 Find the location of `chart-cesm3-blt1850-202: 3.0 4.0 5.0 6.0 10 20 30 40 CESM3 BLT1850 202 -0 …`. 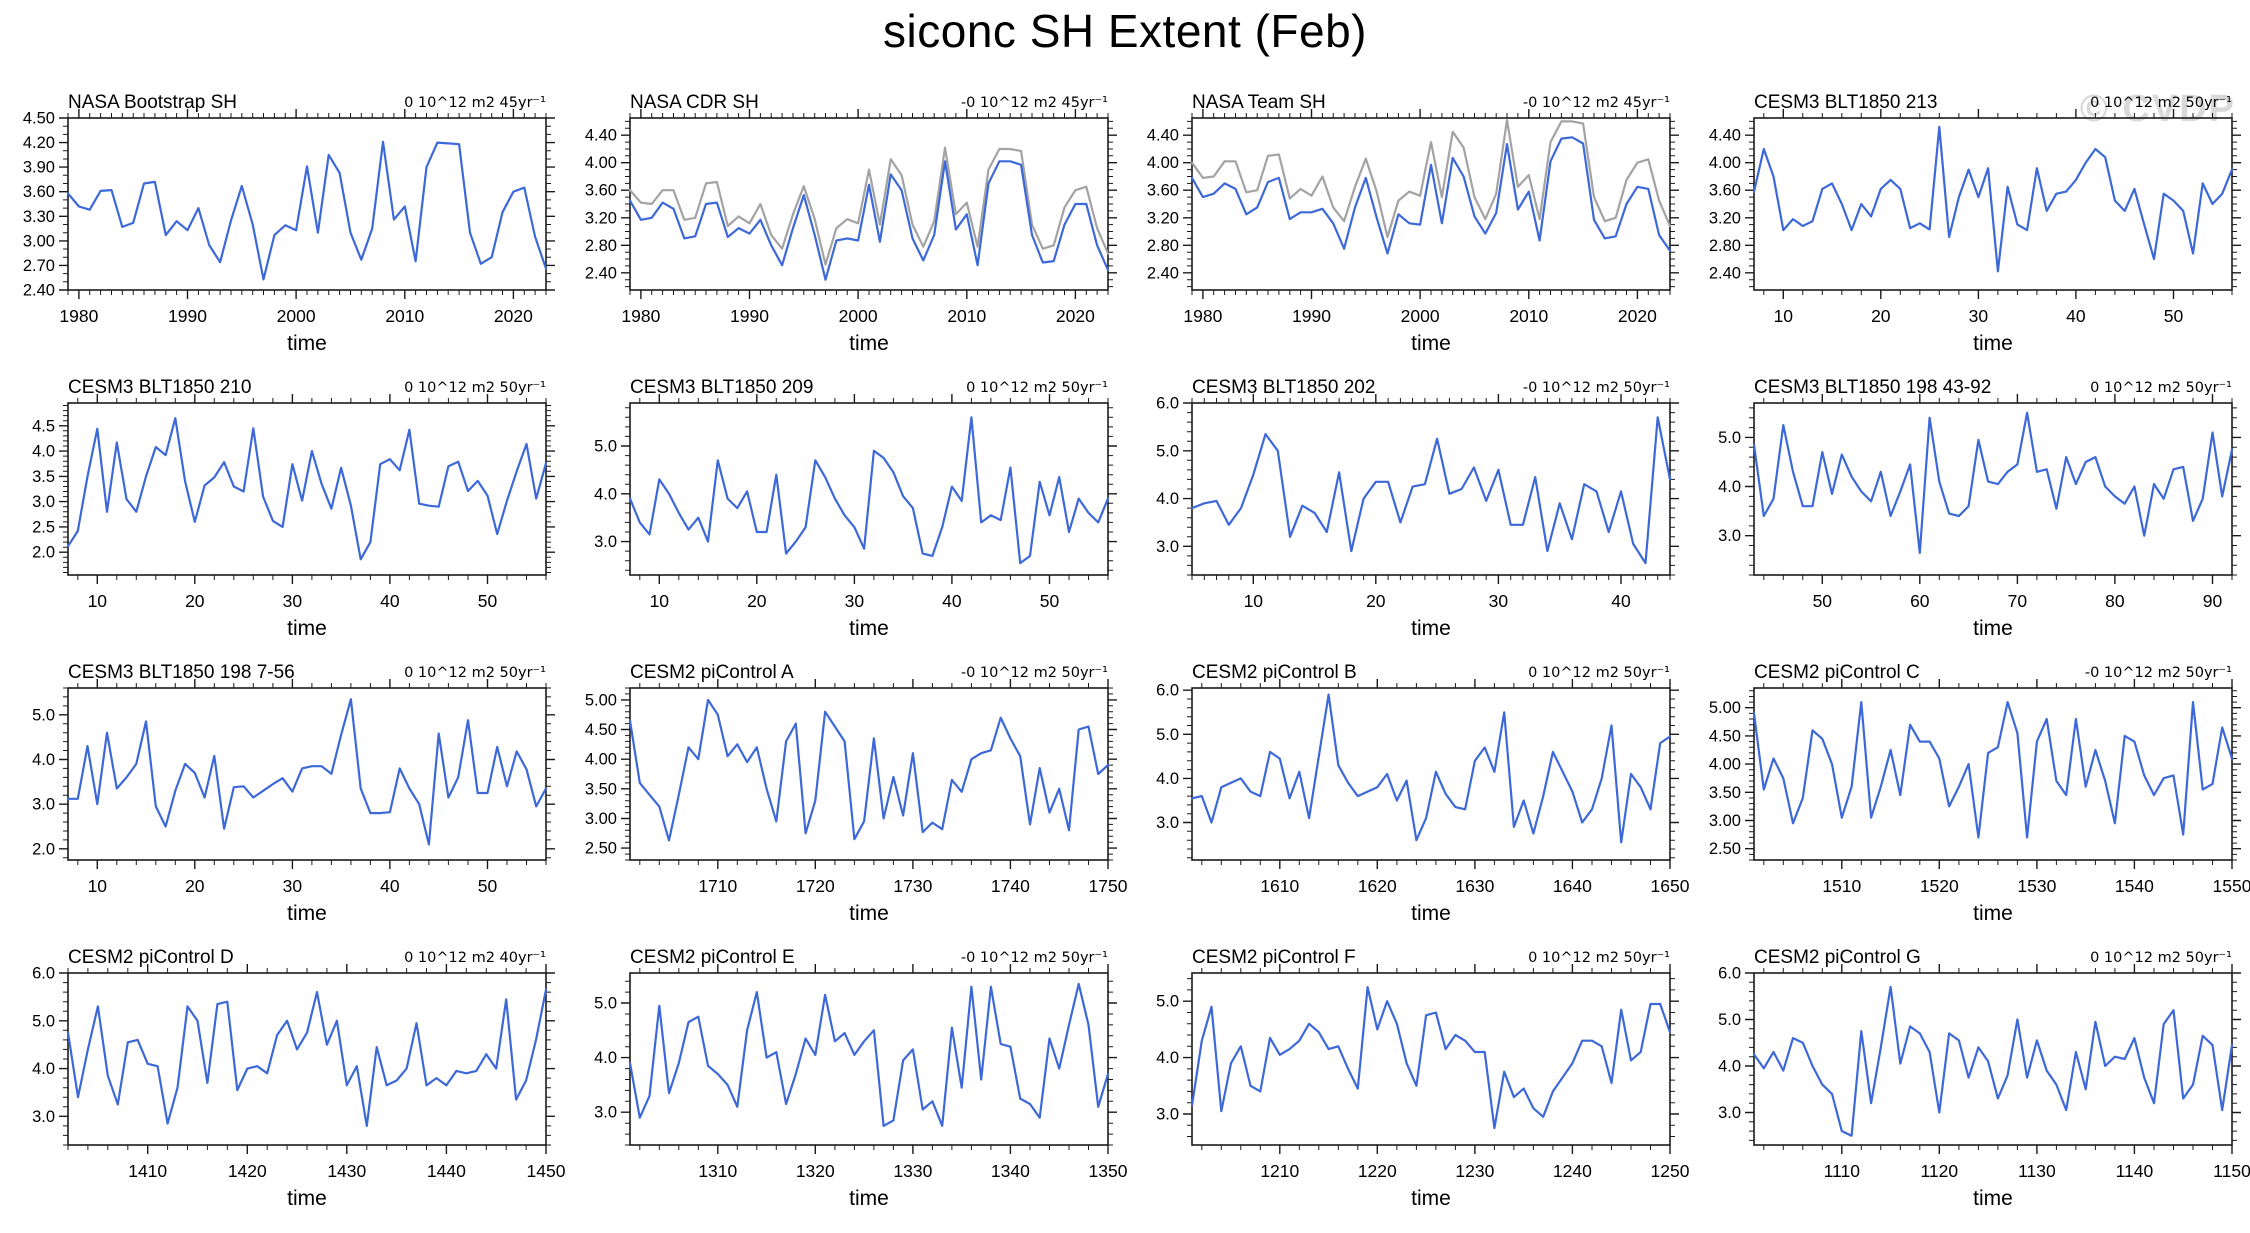

chart-cesm3-blt1850-202: 3.0 4.0 5.0 6.0 10 20 30 40 CESM3 BLT1850 202 -0 … is located at coordinates (1417, 508).